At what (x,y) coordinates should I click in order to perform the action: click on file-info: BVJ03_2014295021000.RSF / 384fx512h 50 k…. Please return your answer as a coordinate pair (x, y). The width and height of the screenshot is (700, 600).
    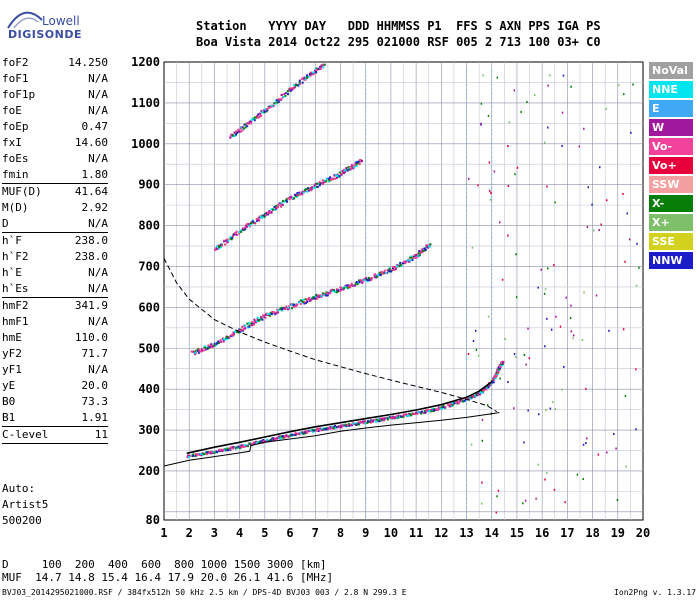
    Looking at the image, I should click on (204, 592).